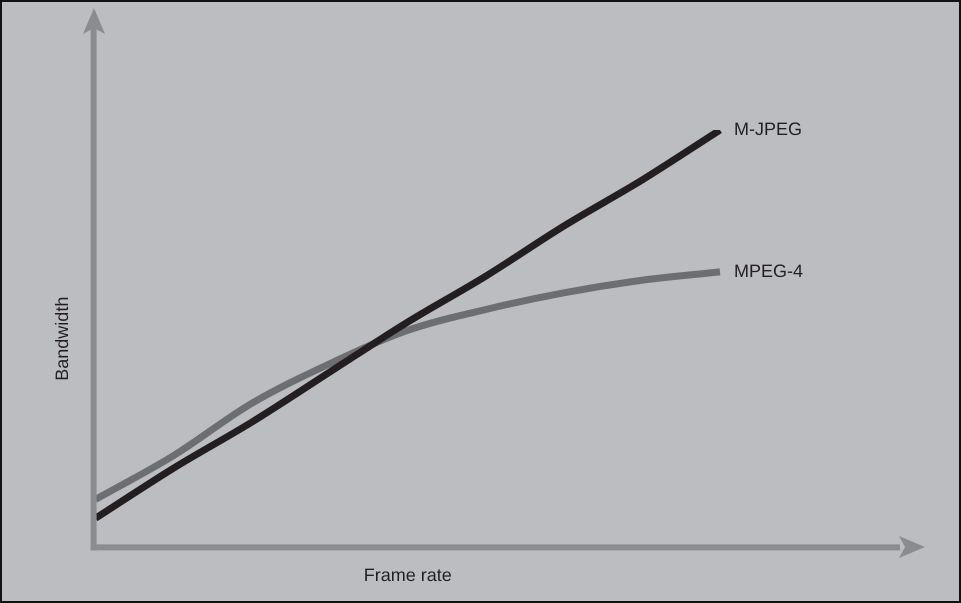  What do you see at coordinates (408, 575) in the screenshot?
I see `x-axis-title: Frame rate` at bounding box center [408, 575].